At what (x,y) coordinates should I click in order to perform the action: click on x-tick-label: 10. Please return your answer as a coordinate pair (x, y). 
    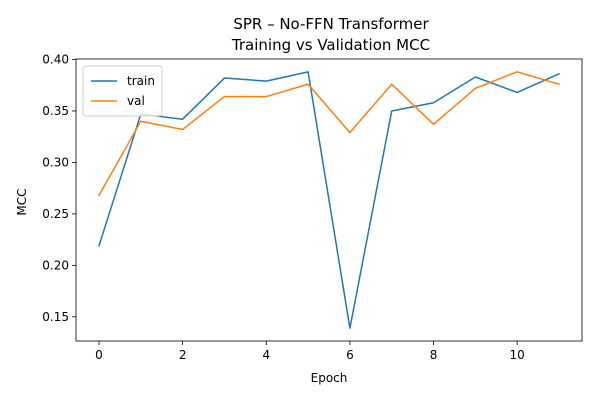
    Looking at the image, I should click on (517, 355).